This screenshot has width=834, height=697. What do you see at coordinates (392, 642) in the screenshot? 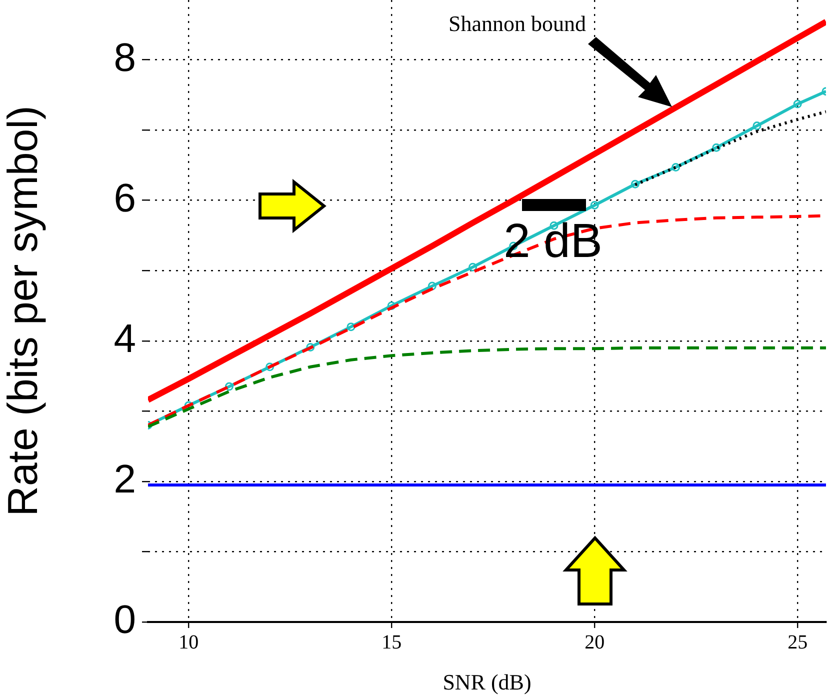
I see `x-tick-label: 15` at bounding box center [392, 642].